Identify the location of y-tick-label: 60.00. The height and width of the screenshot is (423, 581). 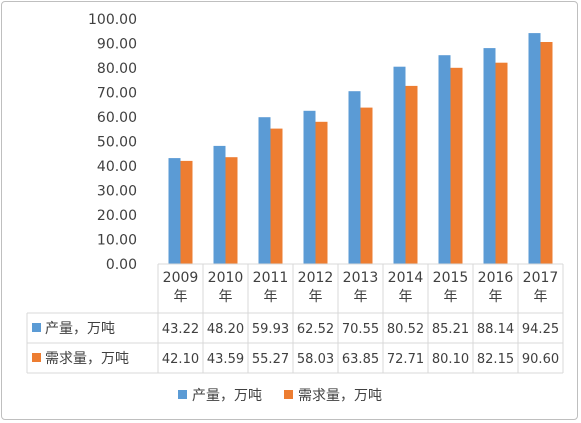
(117, 118).